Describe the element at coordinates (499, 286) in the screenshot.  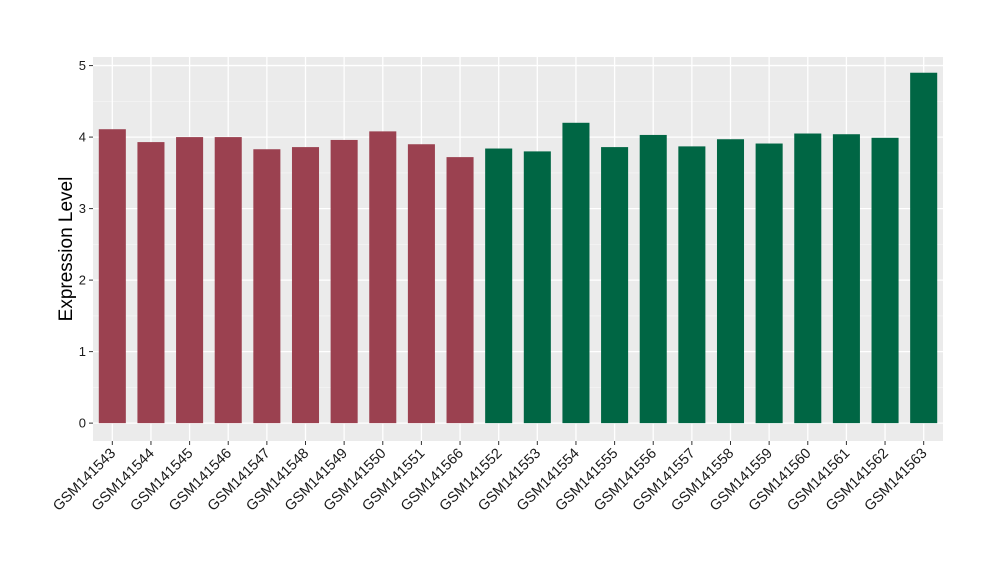
I see `bar-gsm141552` at that location.